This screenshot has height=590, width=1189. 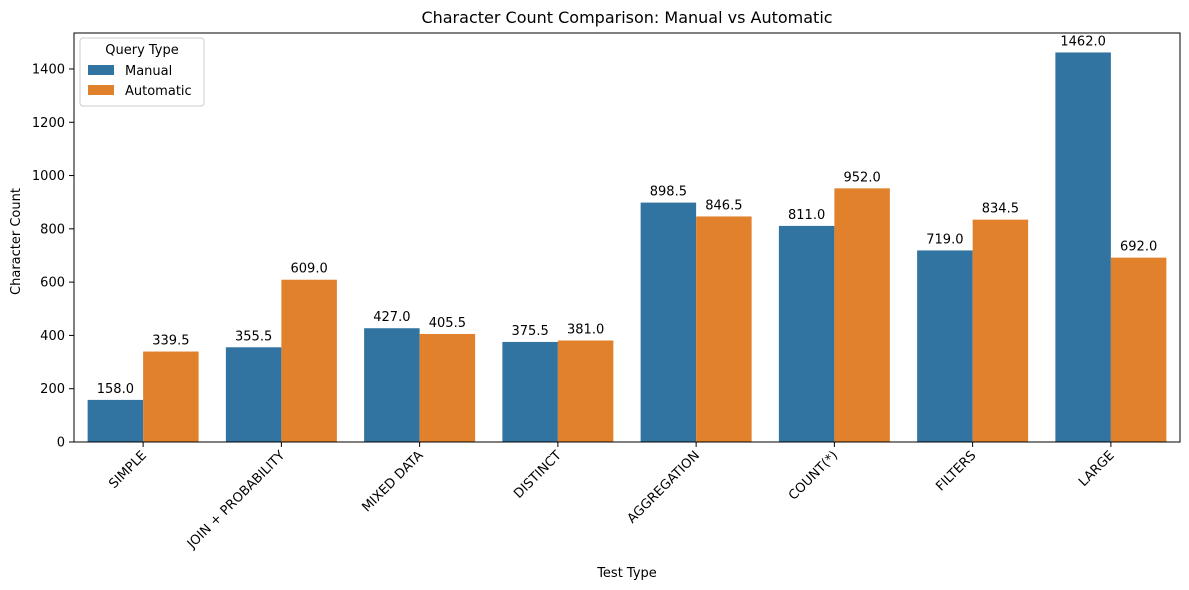 I want to click on legend-swatch-automatic, so click(x=101, y=90).